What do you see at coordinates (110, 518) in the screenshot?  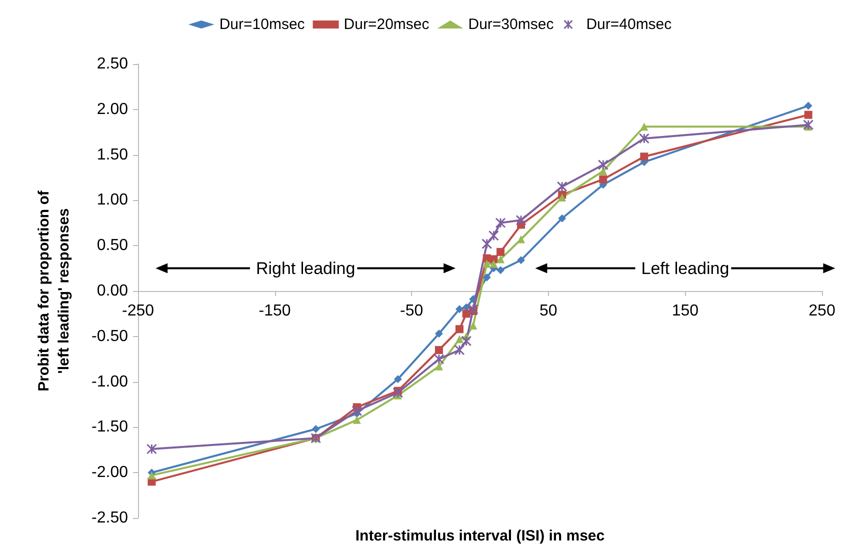 I see `y-tick-label: -2.50` at bounding box center [110, 518].